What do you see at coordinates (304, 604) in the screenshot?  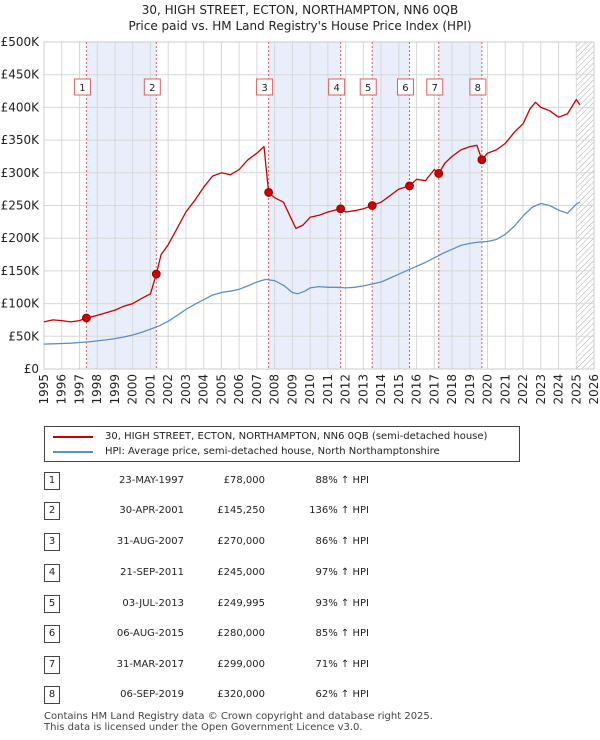 I see `table-row: 5 03-JUL-2013 £249,995 93% ↑ HPI` at bounding box center [304, 604].